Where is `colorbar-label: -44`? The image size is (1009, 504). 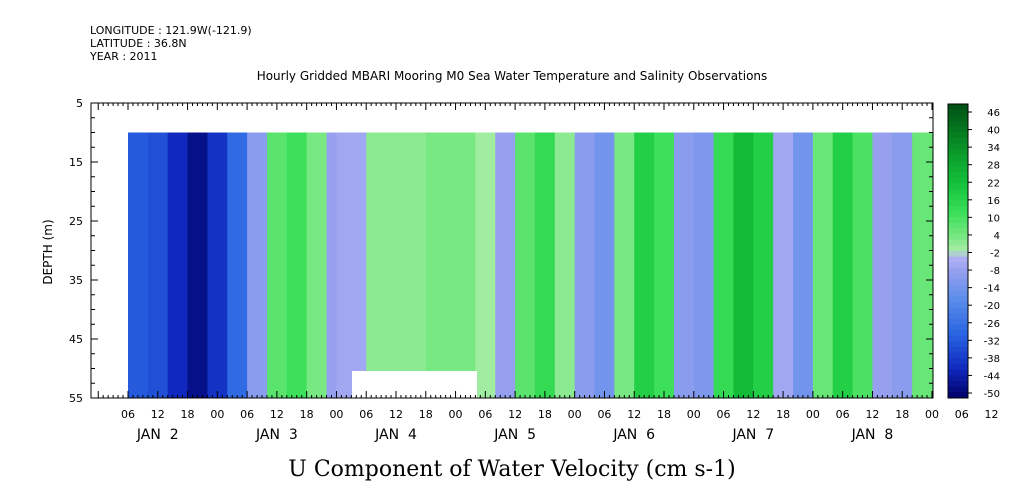 colorbar-label: -44 is located at coordinates (992, 376).